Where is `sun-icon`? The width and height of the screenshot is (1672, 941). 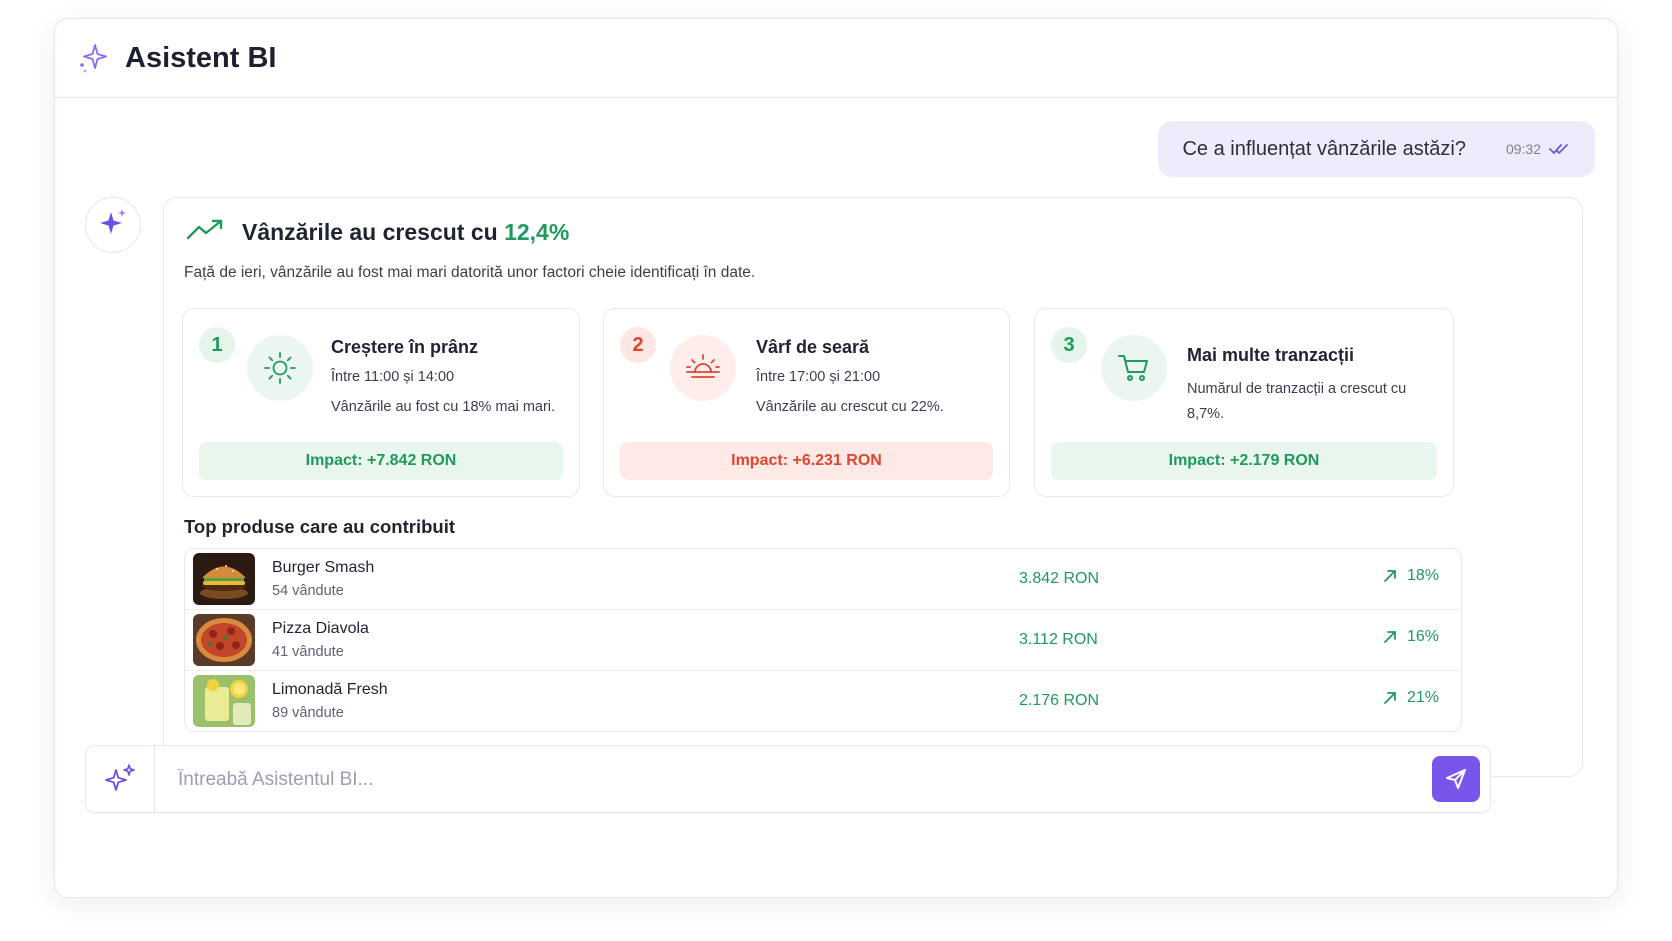 sun-icon is located at coordinates (280, 368).